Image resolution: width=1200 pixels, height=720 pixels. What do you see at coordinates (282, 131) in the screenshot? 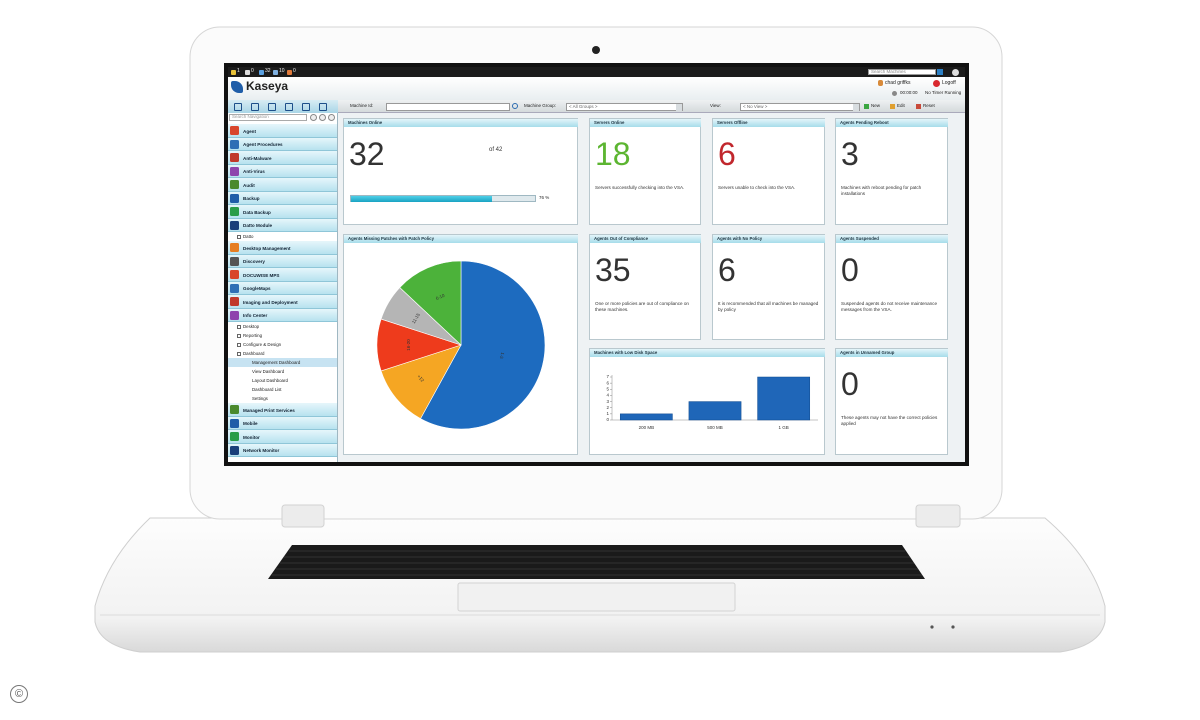
I see `nav-item: Agent` at bounding box center [282, 131].